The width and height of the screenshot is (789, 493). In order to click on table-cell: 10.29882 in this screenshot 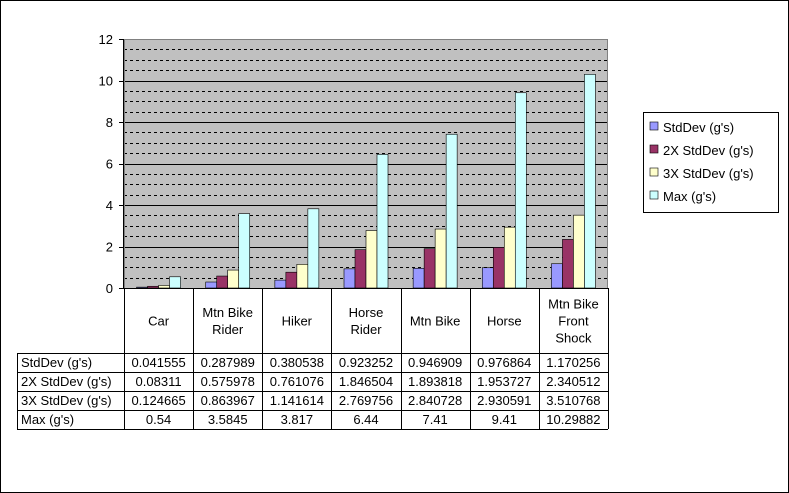, I will do `click(573, 419)`.